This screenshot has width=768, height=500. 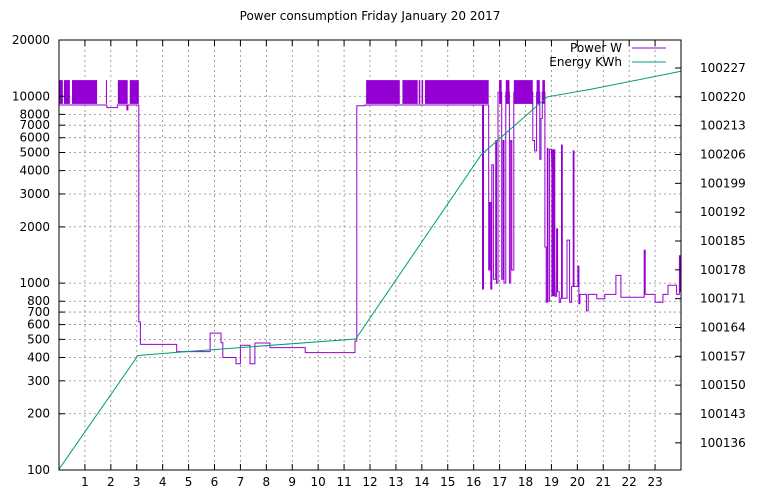 I want to click on legend-label-power-w: Power W, so click(x=596, y=48).